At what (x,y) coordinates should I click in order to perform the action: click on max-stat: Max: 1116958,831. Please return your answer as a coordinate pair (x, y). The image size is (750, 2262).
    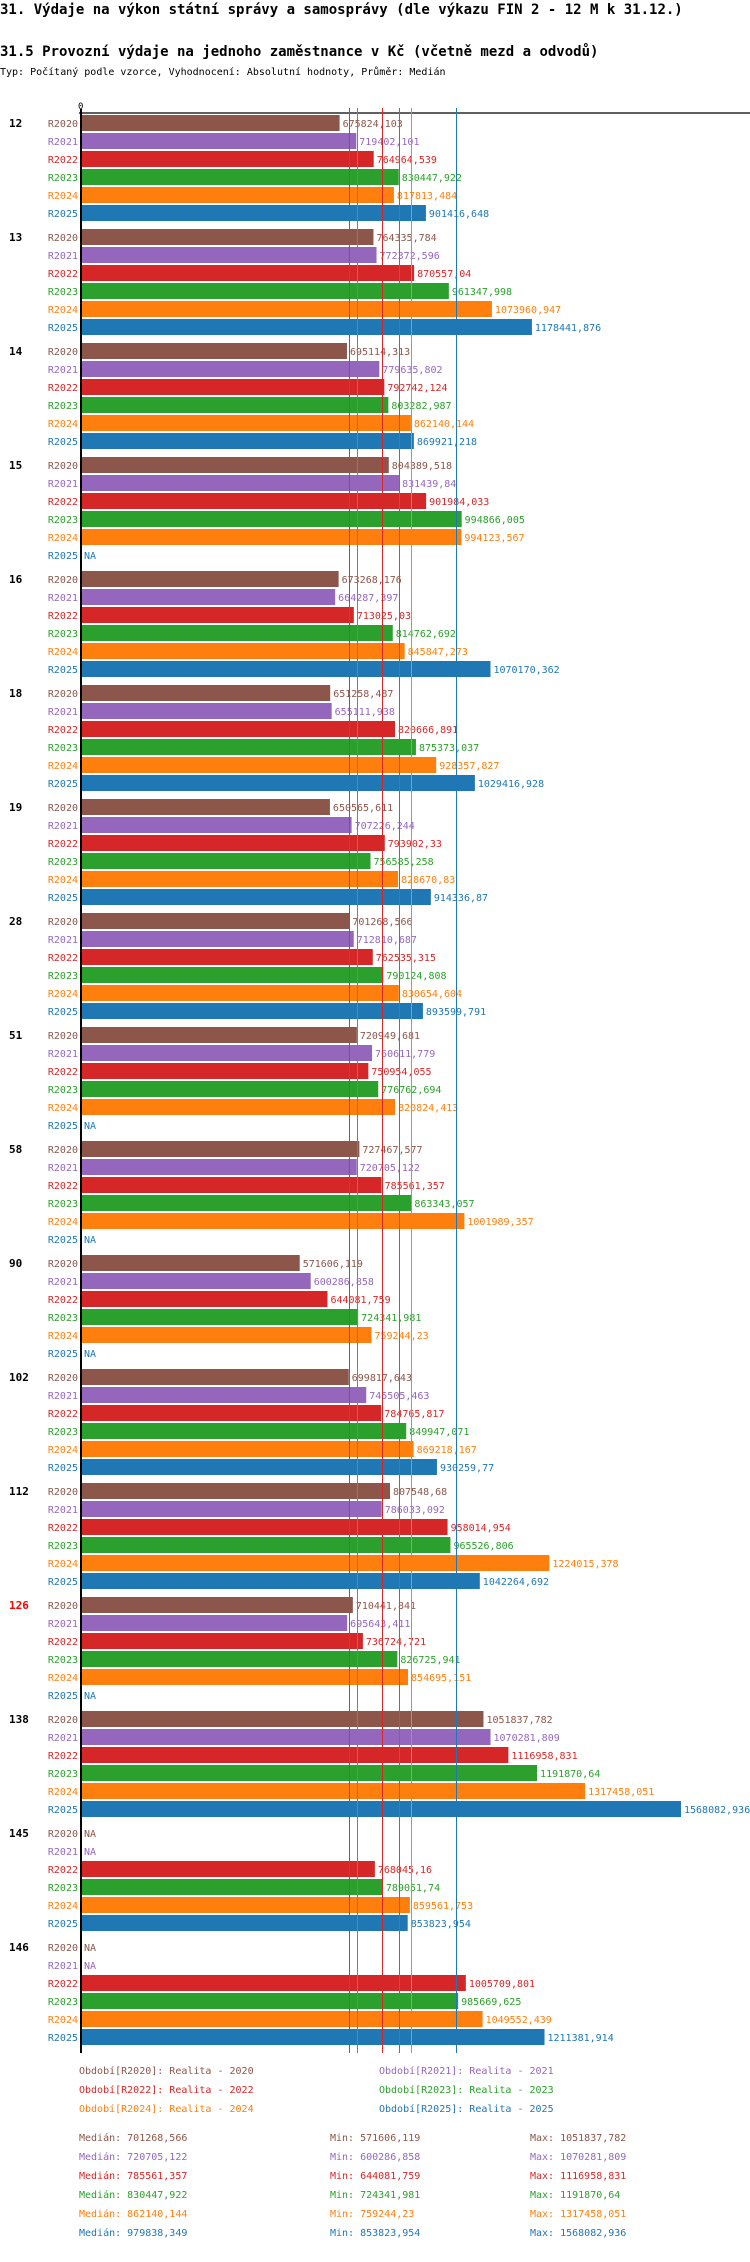
    Looking at the image, I should click on (578, 2176).